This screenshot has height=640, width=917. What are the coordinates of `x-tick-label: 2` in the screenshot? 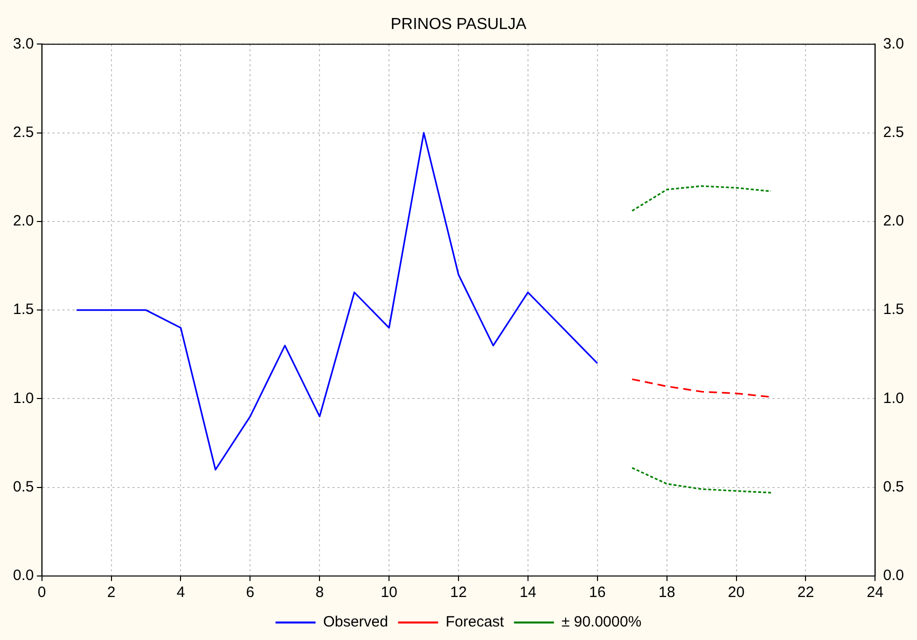 It's located at (111, 593).